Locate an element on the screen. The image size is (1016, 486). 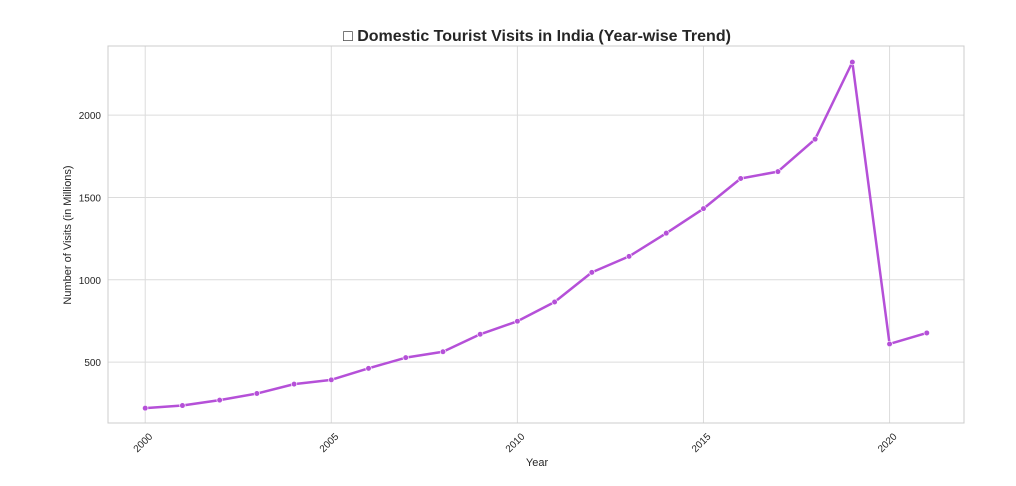
y-tick-label: 500 is located at coordinates (92, 363).